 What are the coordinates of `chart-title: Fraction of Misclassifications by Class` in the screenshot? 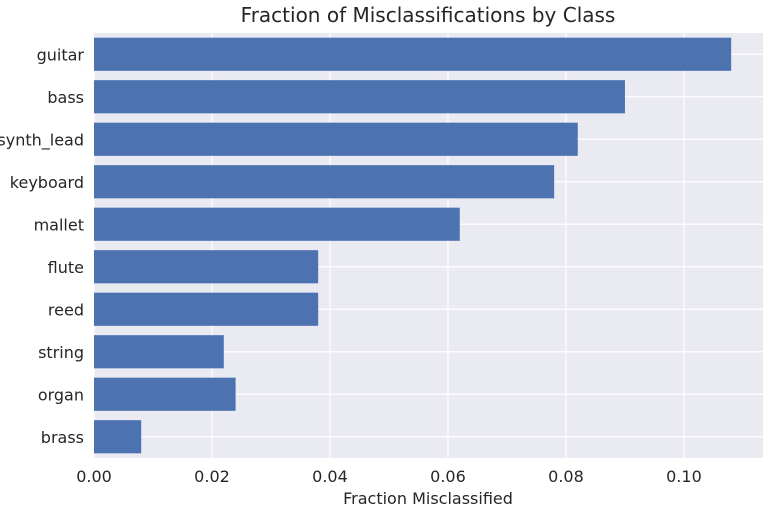 It's located at (428, 15).